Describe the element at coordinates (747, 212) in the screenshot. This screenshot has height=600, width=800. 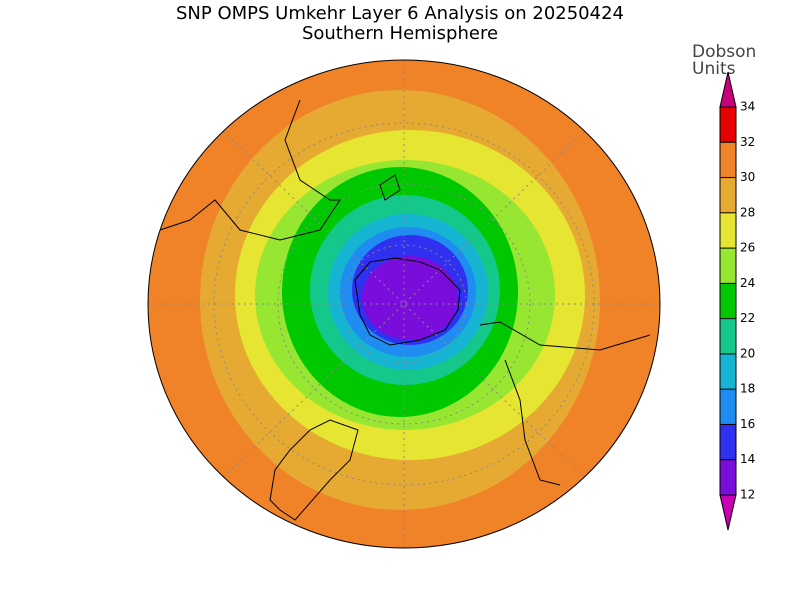
I see `colorbar-tick-label: 28` at that location.